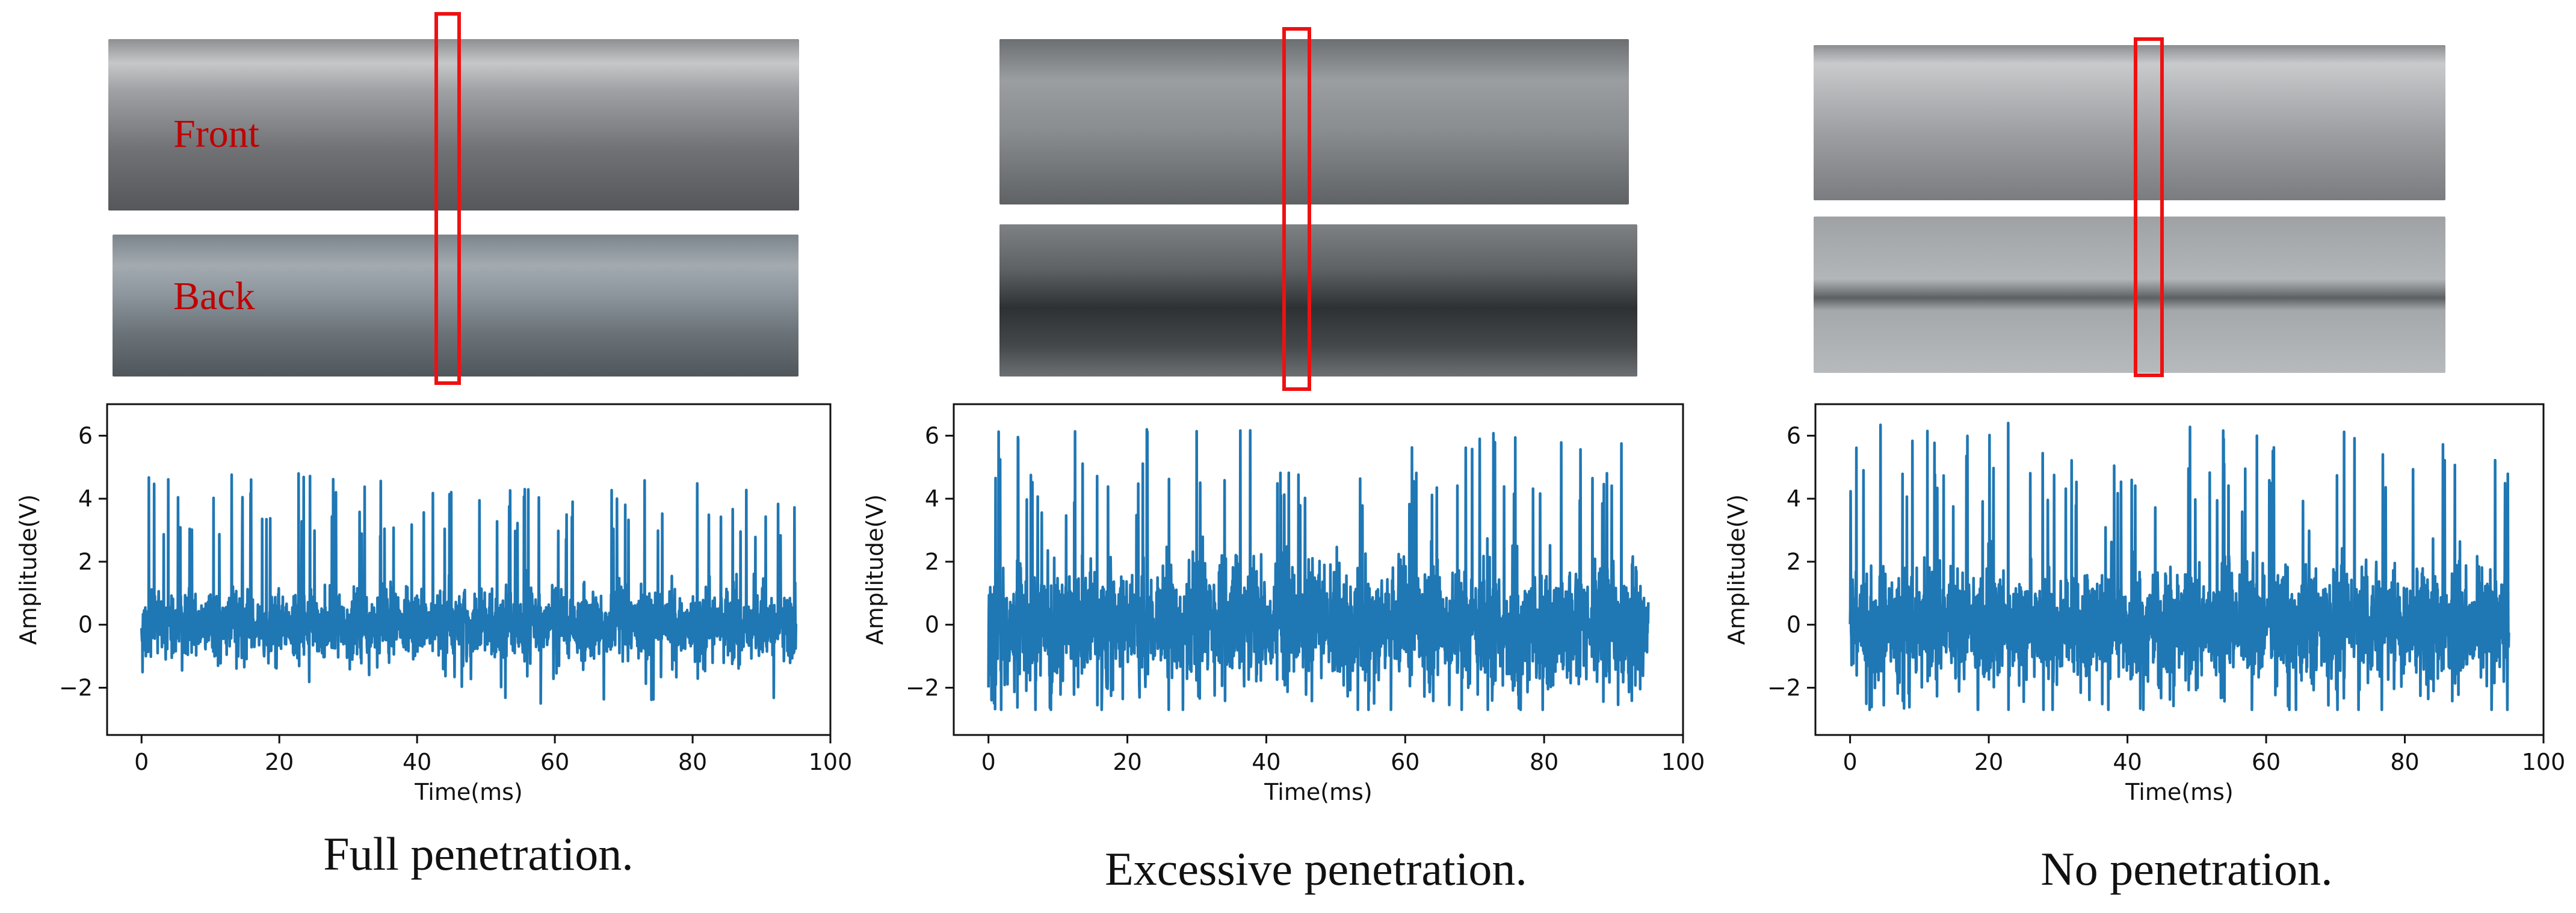 The height and width of the screenshot is (913, 2576). Describe the element at coordinates (214, 296) in the screenshot. I see `back-label: Back` at that location.